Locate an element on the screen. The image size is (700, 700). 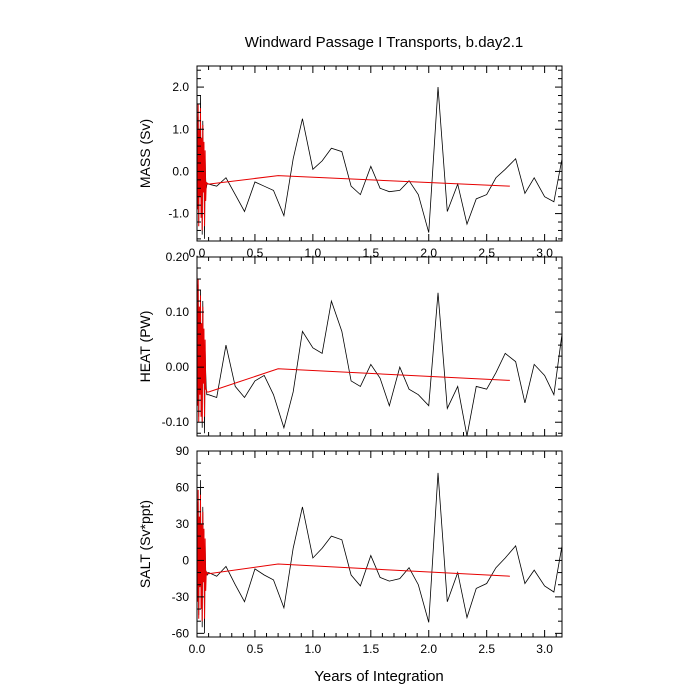
salt-y-tick-label: -60 is located at coordinates (181, 633).